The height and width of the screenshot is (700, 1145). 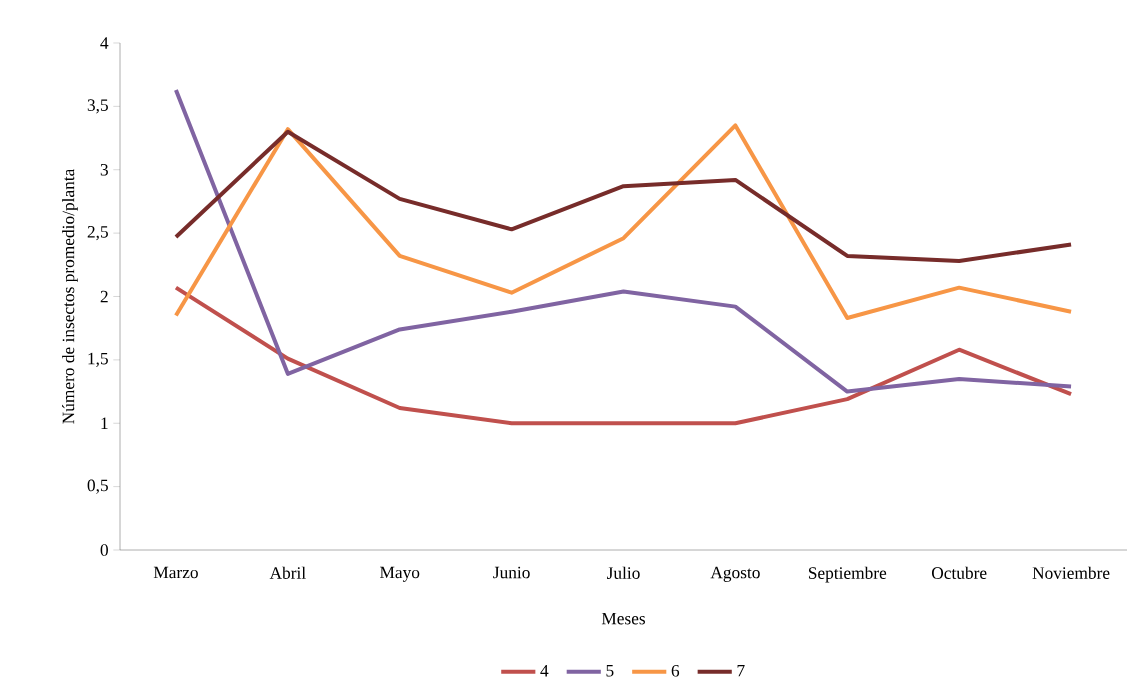 I want to click on x-tick-label: Marzo, so click(x=175, y=572).